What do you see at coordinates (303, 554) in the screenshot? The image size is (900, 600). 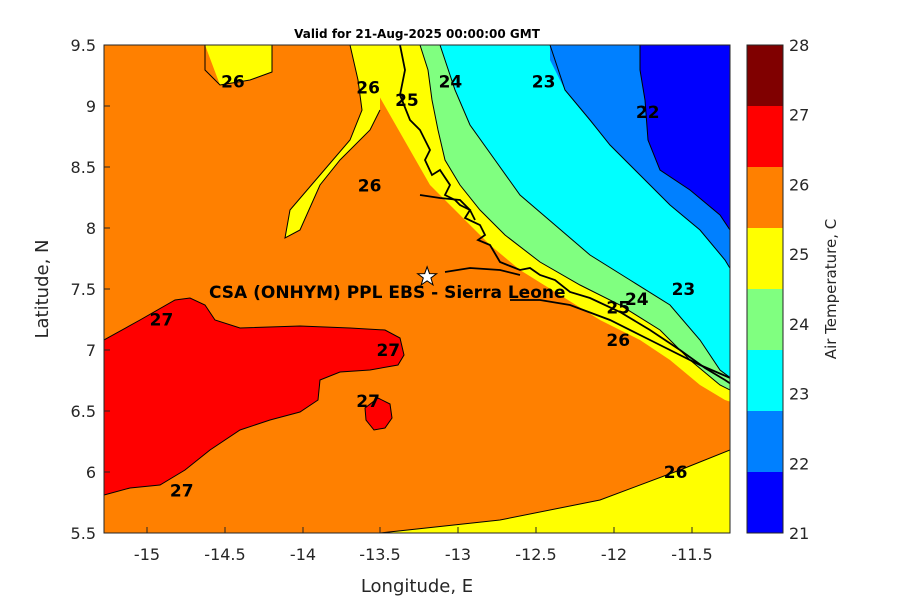 I see `x-tick-label: -14` at bounding box center [303, 554].